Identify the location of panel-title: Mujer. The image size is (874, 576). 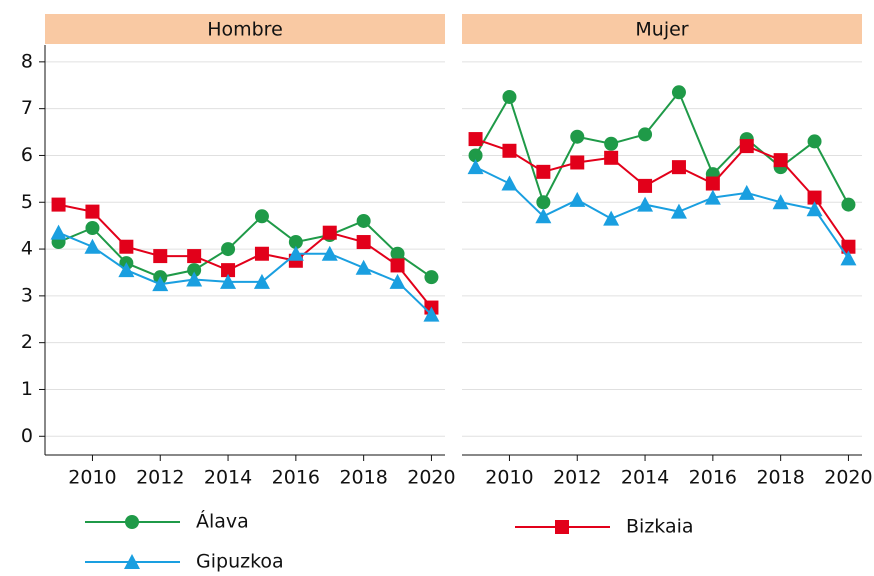
(661, 30).